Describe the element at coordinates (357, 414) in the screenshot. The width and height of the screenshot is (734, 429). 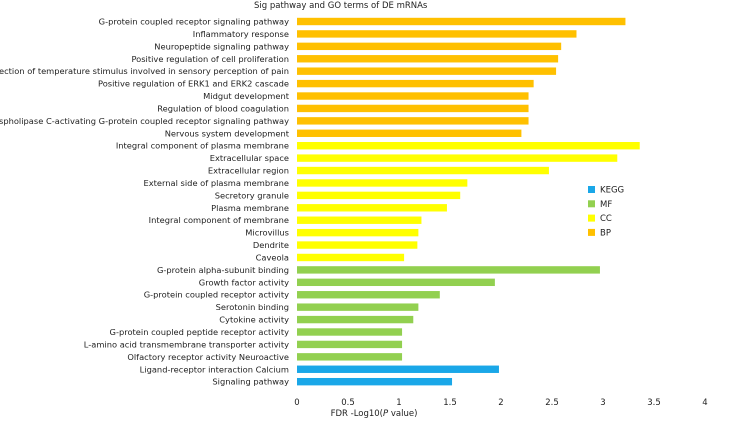
I see `x-axis-title-prefix: FDR -Log10(` at that location.